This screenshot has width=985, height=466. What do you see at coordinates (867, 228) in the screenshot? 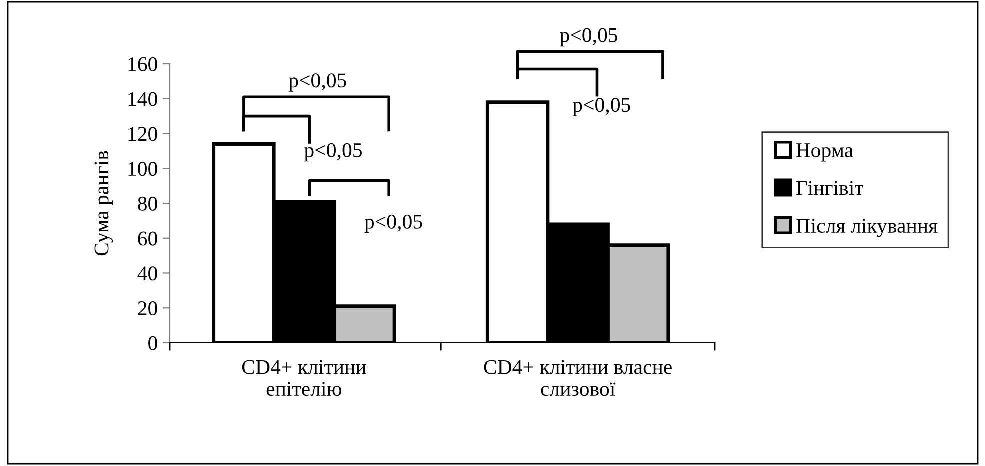
I see `legend-label: Після лікування` at bounding box center [867, 228].